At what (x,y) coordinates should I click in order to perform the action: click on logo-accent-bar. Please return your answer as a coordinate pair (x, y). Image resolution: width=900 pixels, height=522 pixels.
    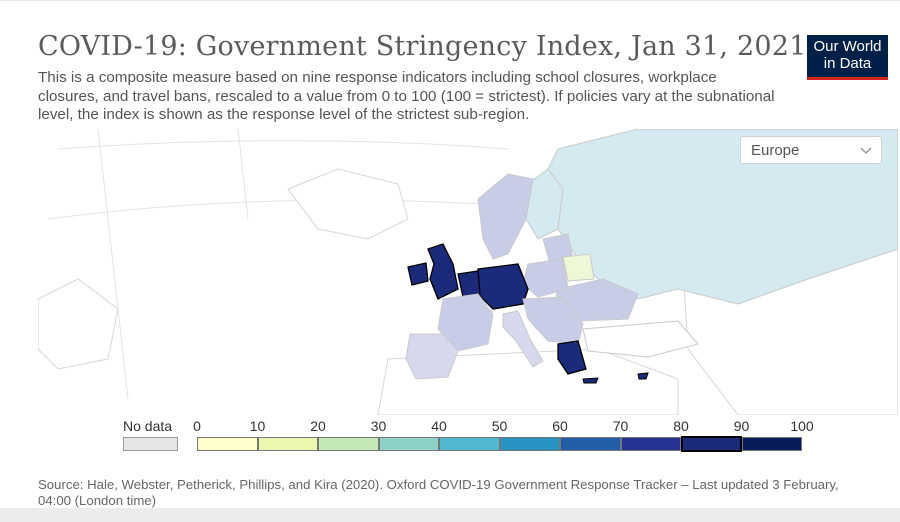
    Looking at the image, I should click on (847, 78).